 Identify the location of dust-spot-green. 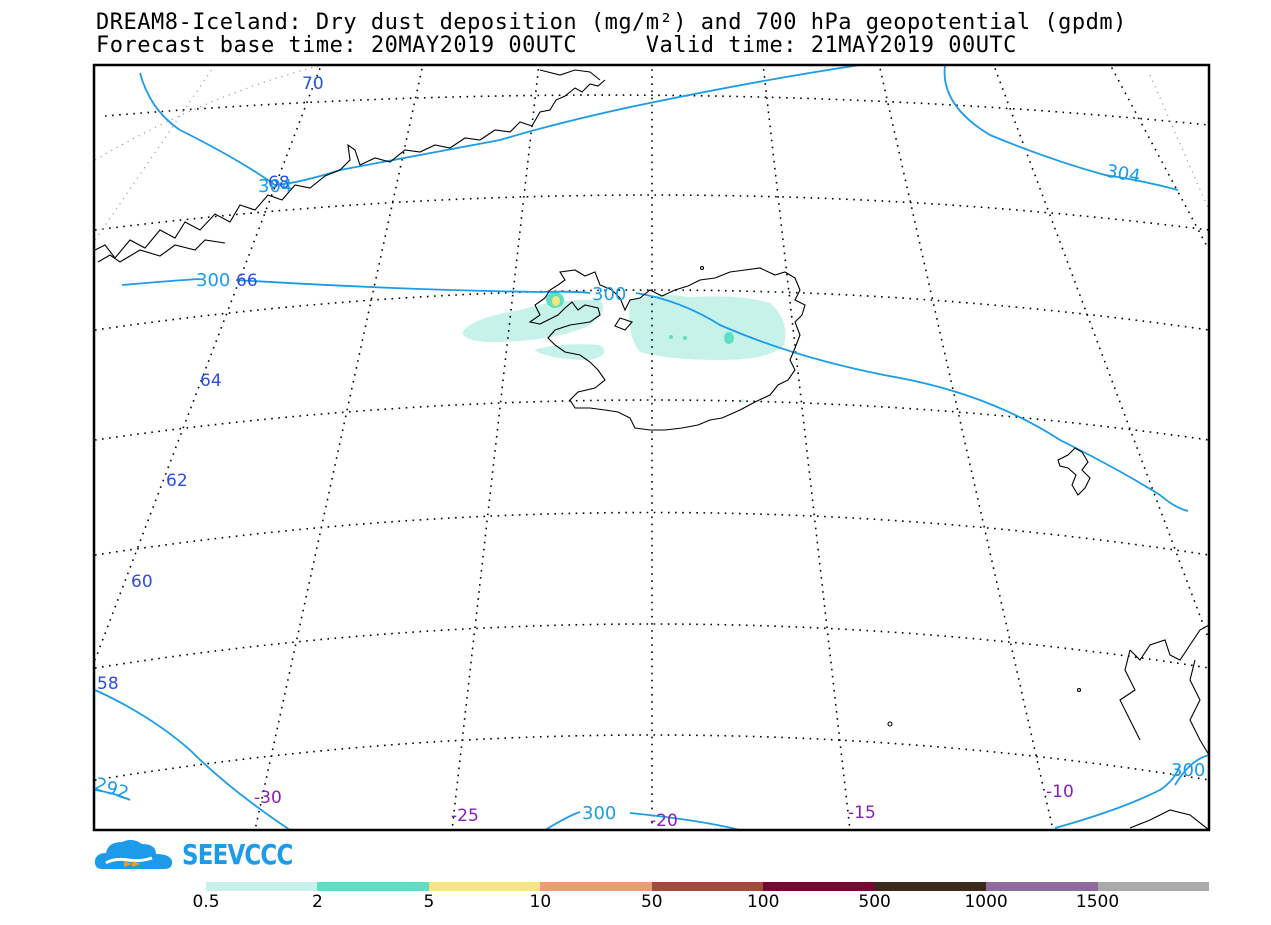
(729, 338).